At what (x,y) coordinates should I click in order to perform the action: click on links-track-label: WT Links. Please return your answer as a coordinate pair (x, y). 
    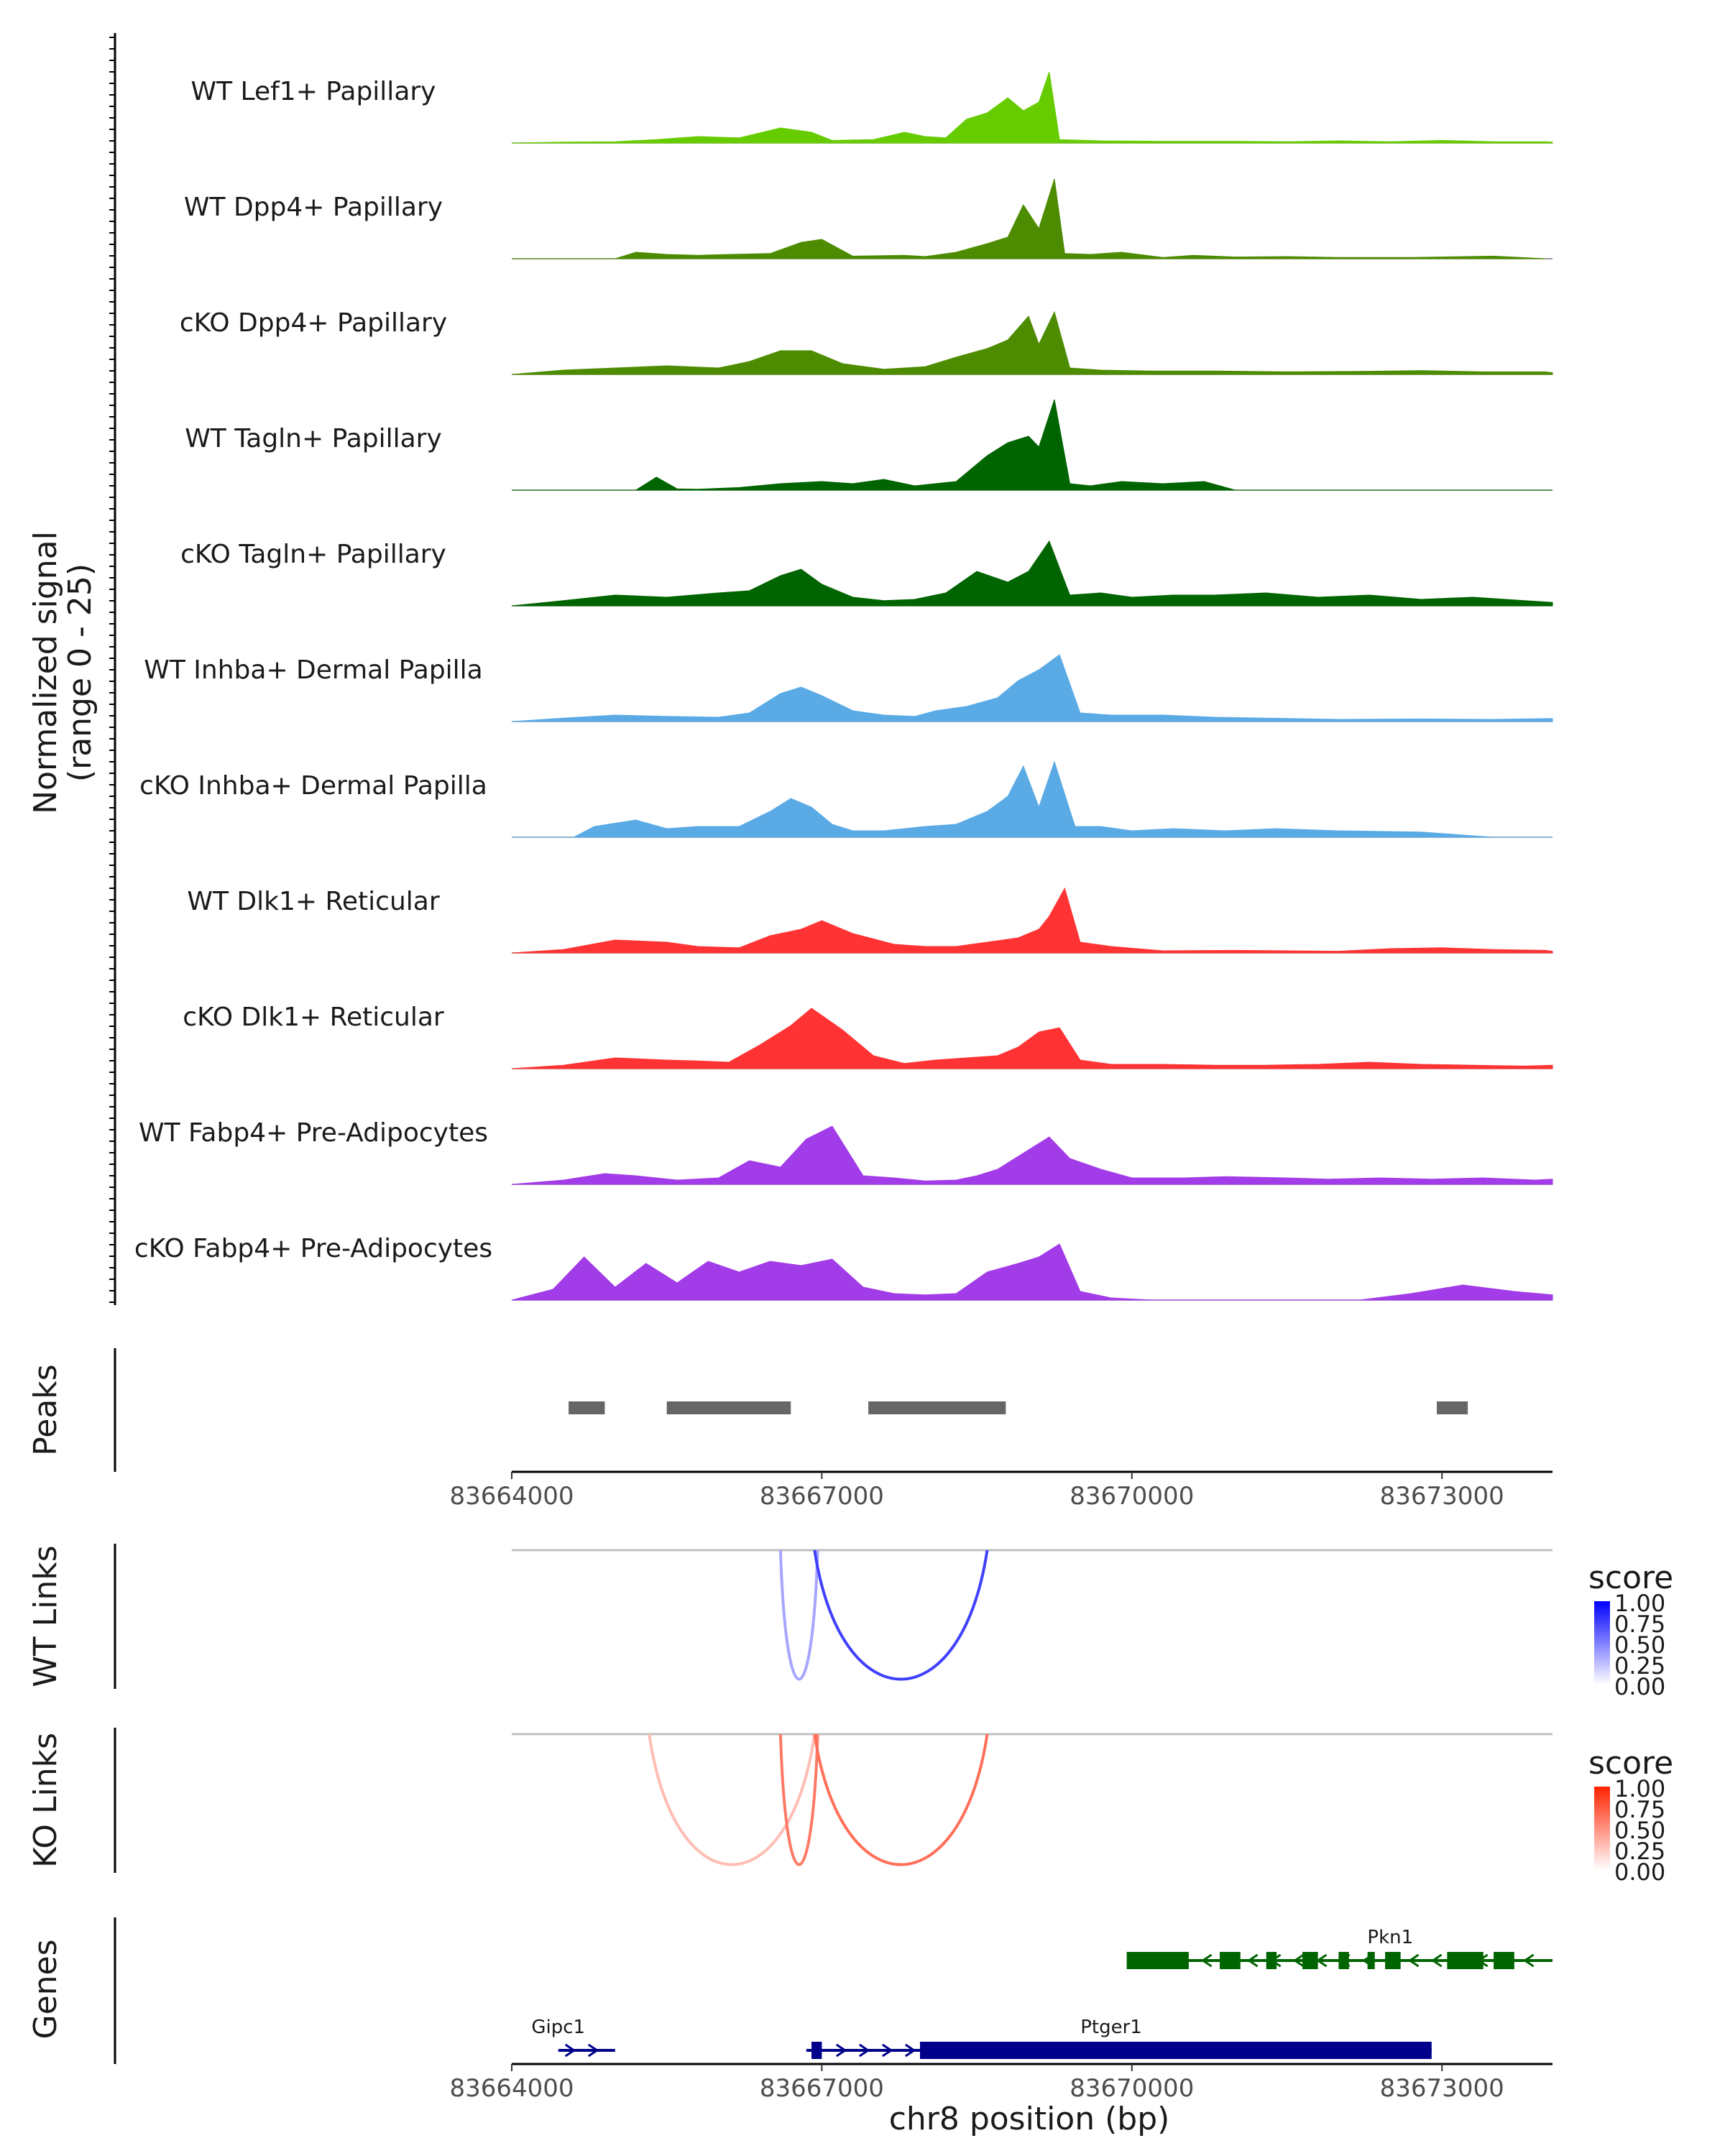
    Looking at the image, I should click on (45, 1616).